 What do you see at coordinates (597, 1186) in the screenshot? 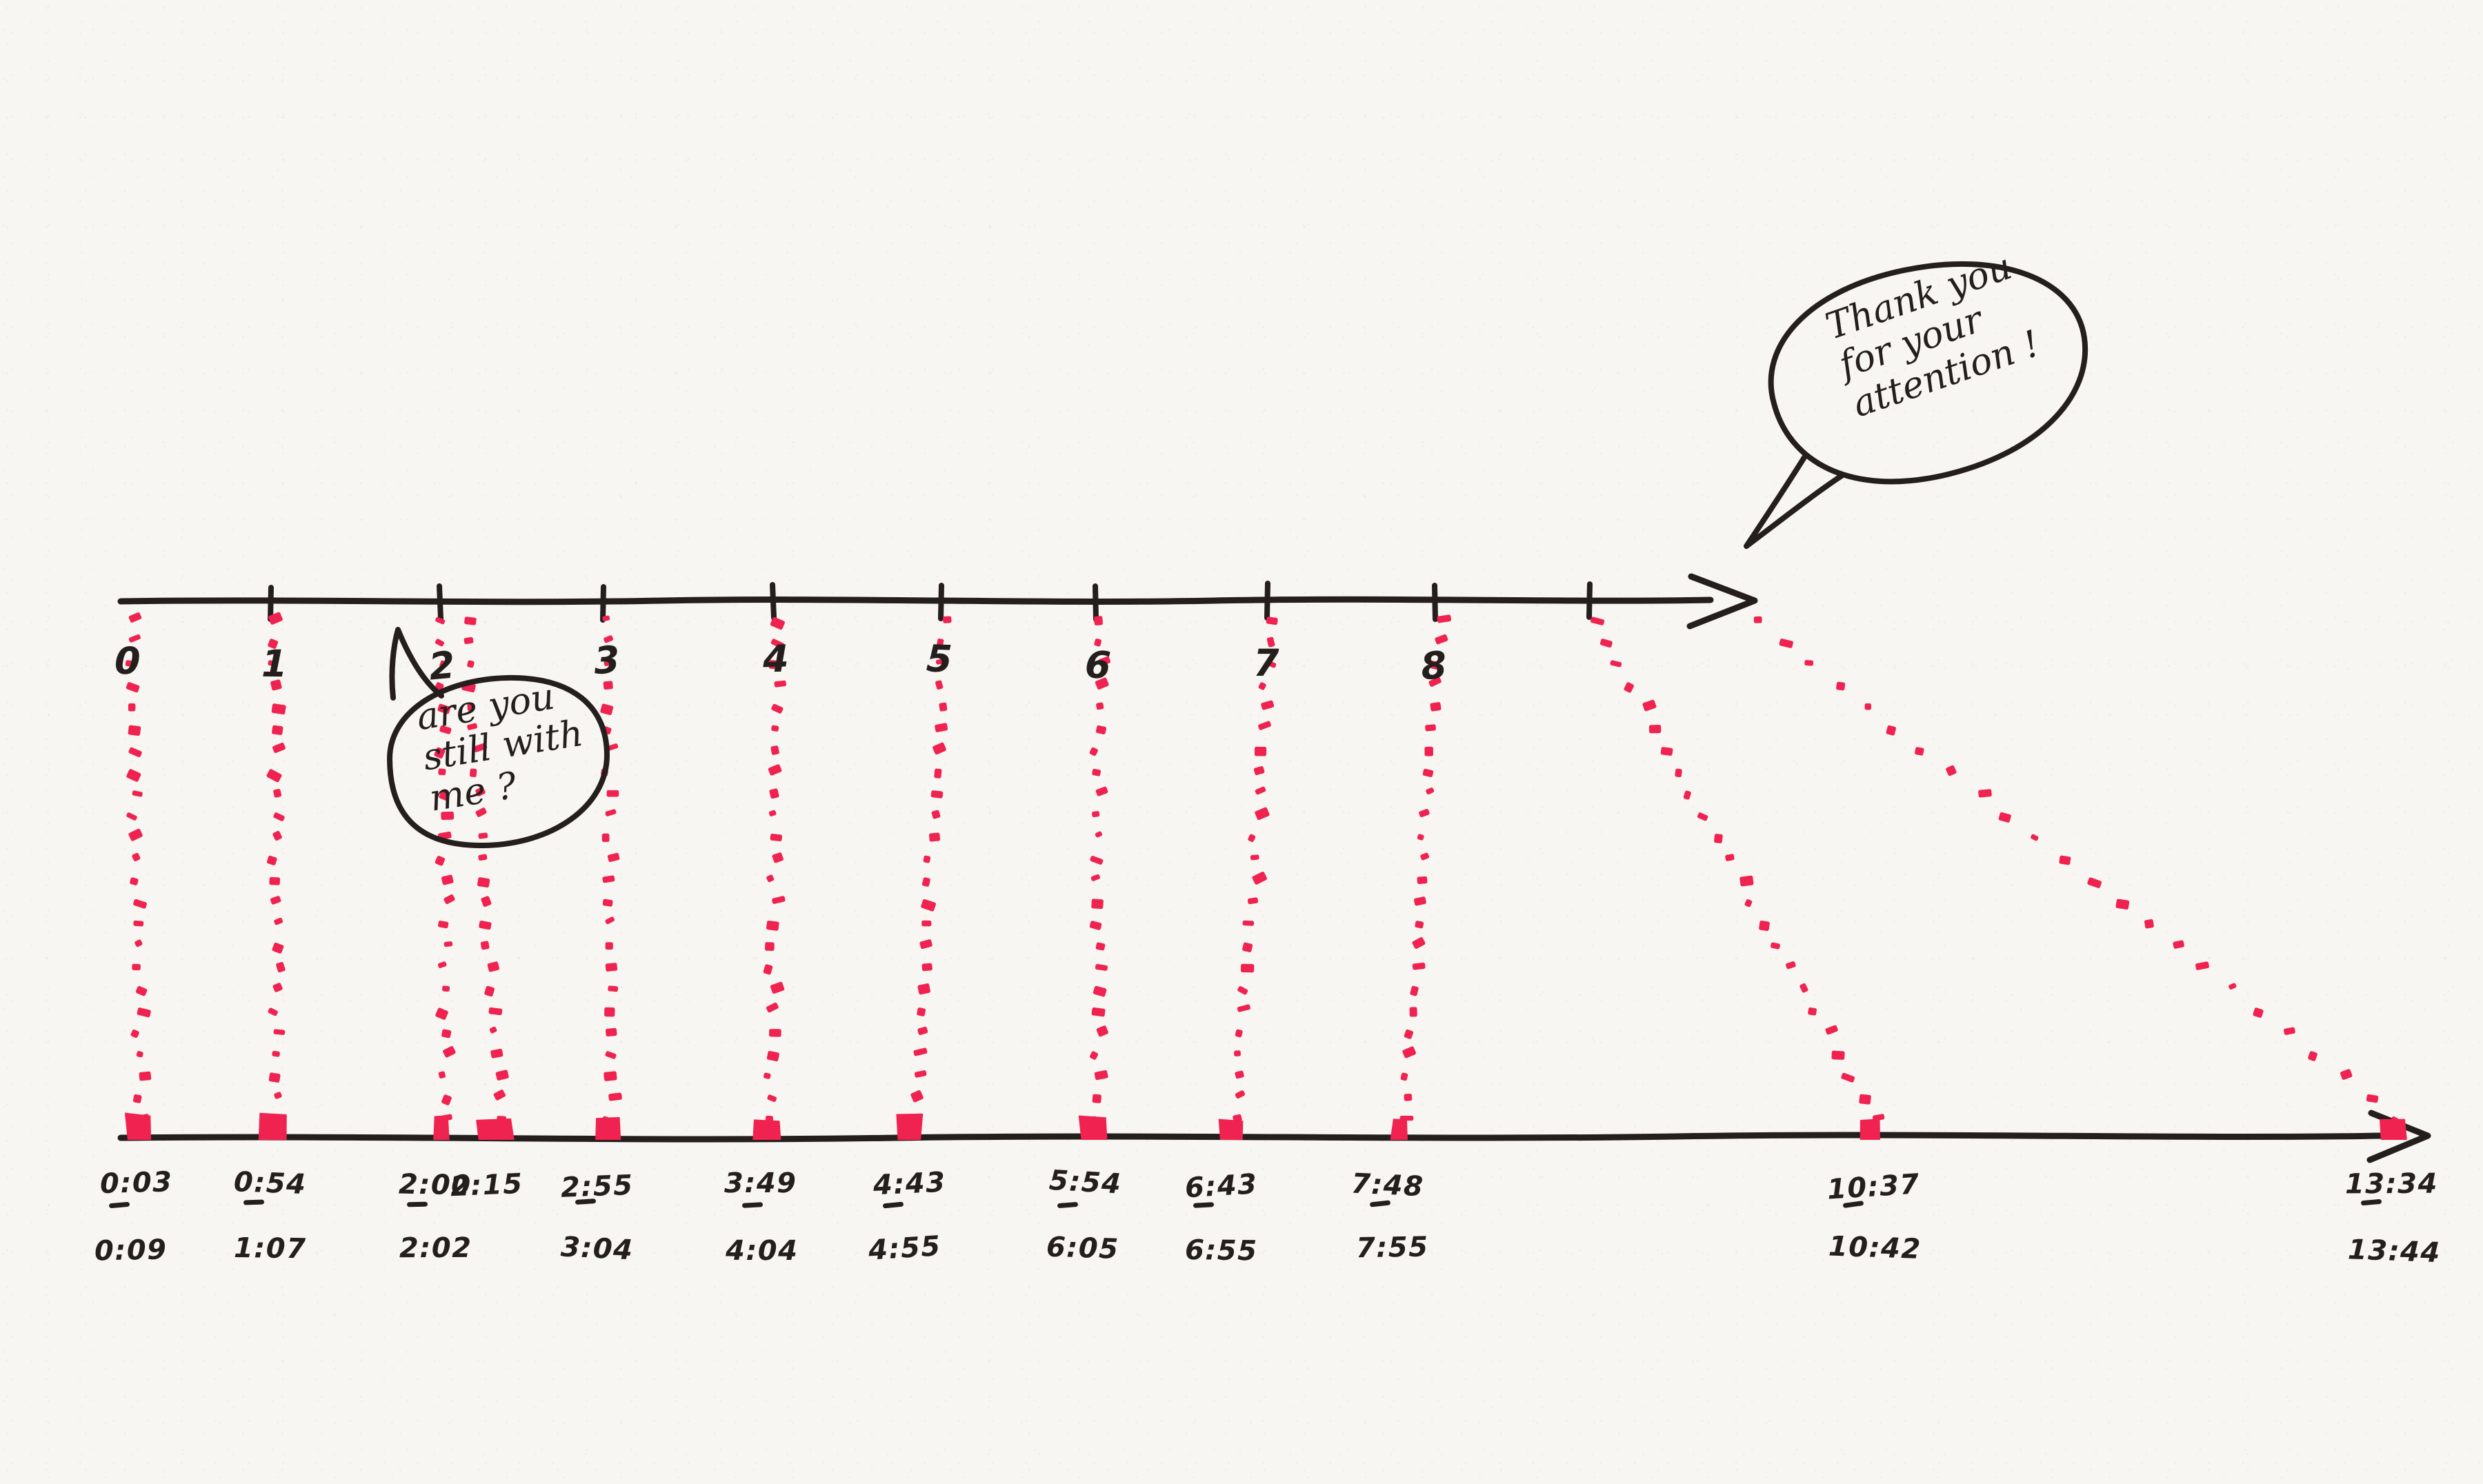
I see `timestamp-line: 2:55` at bounding box center [597, 1186].